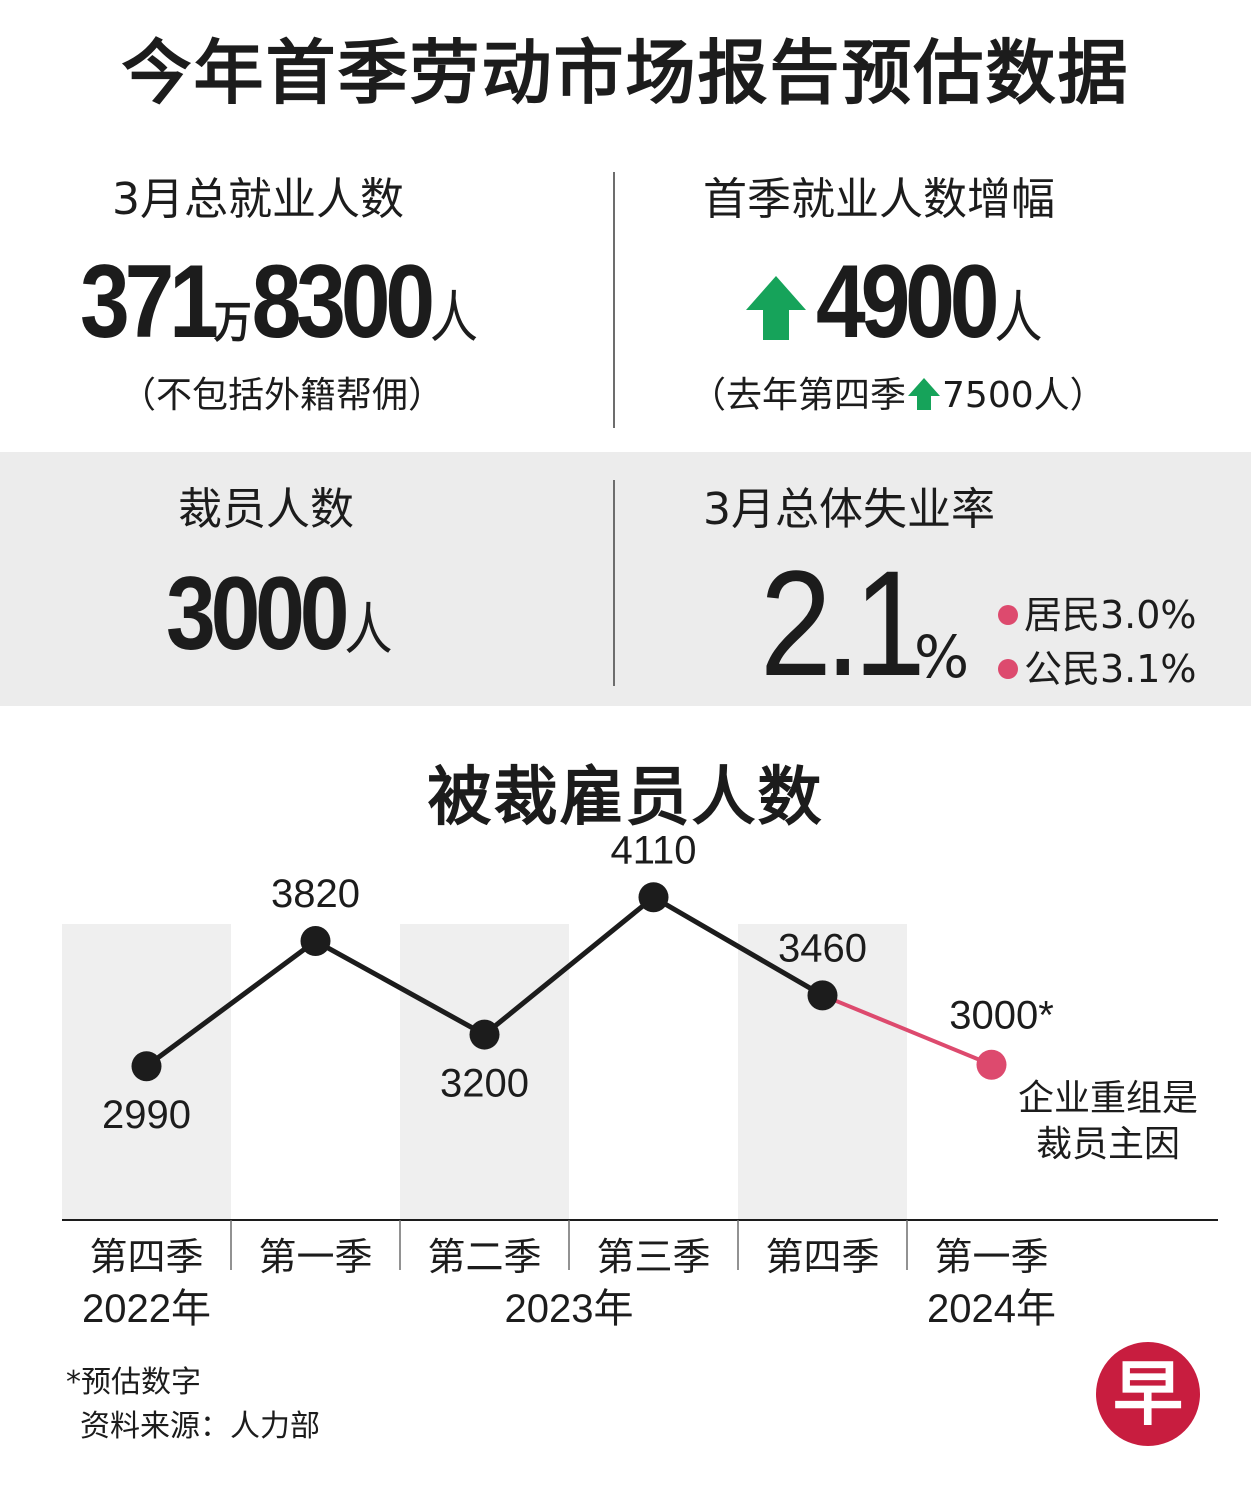  What do you see at coordinates (1110, 669) in the screenshot?
I see `citizens-rate: 公民3.1%` at bounding box center [1110, 669].